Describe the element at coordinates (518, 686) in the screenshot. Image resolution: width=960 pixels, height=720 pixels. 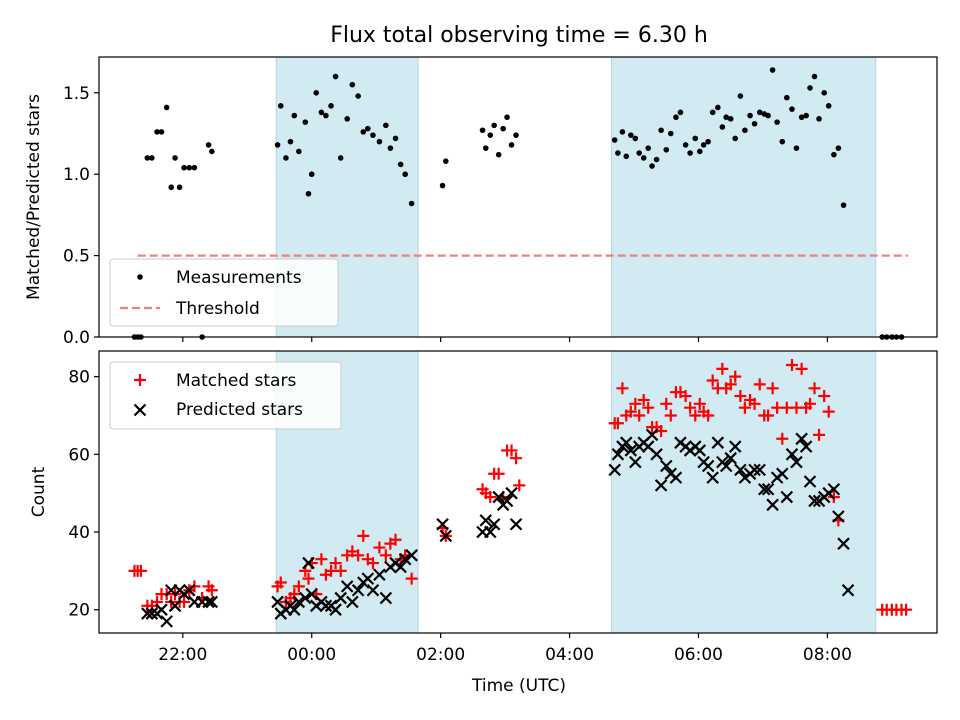
I see `bottom-xlabel: Time (UTC)` at that location.